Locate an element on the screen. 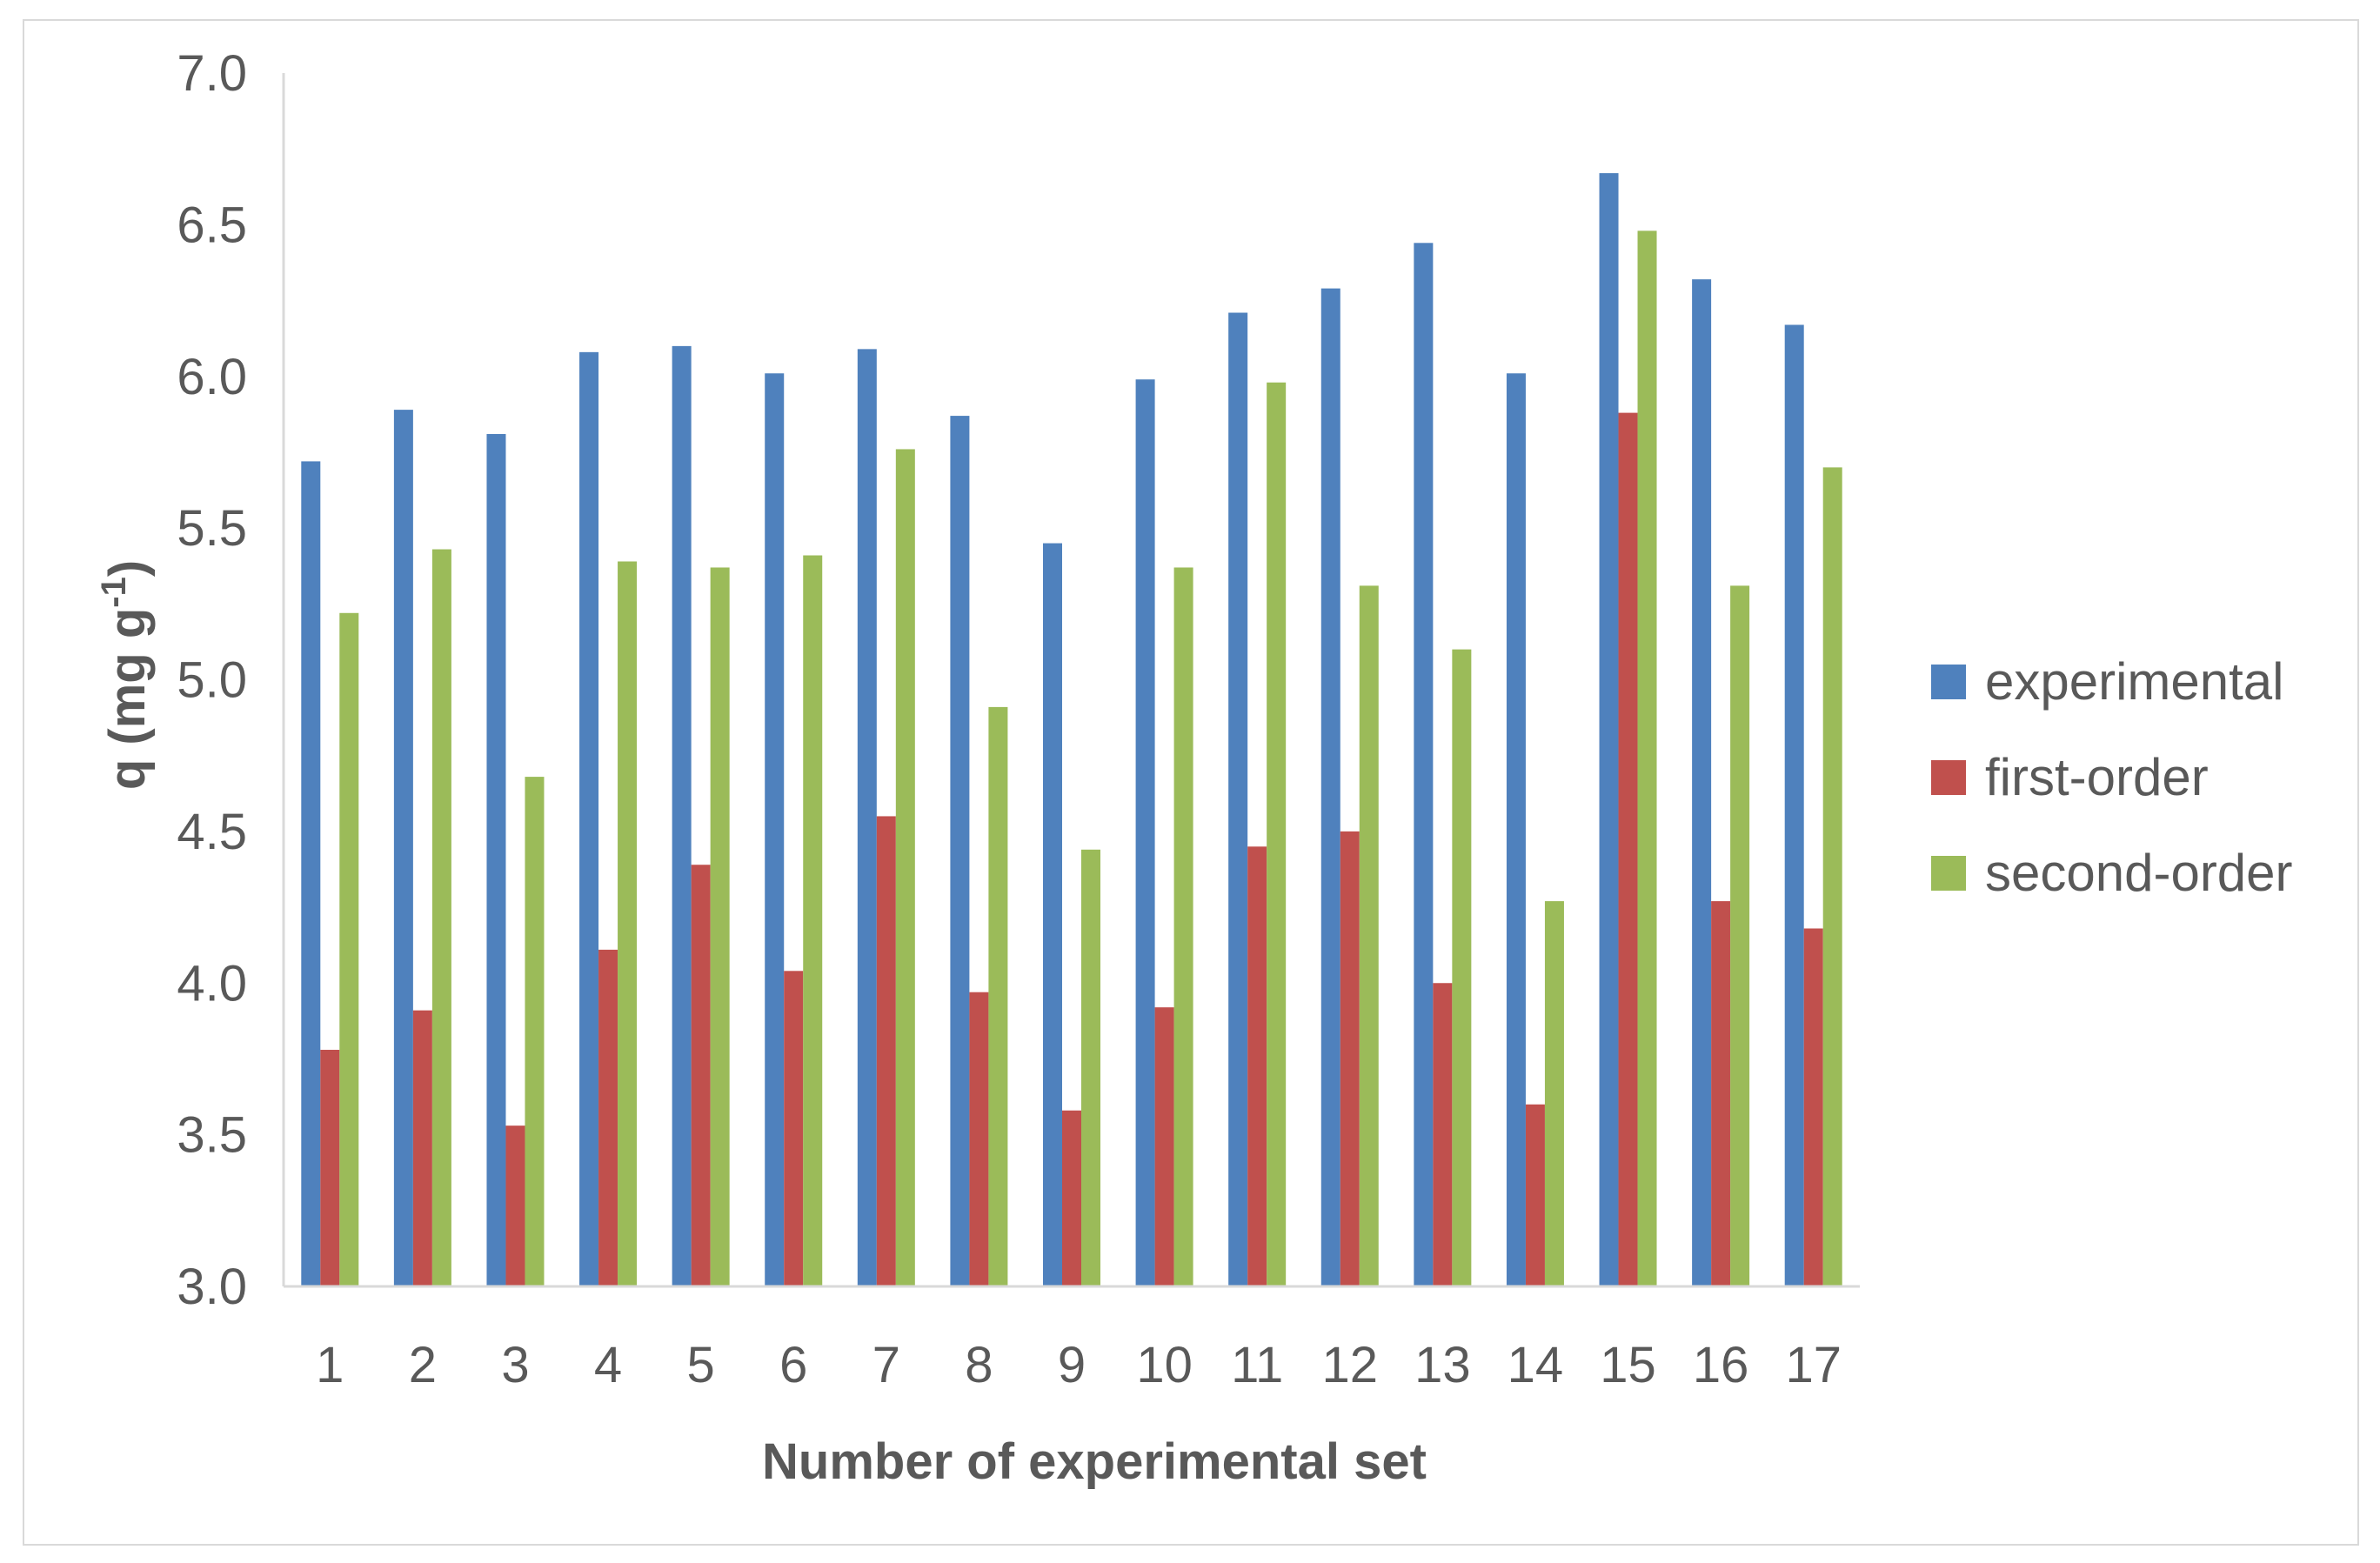 The width and height of the screenshot is (2380, 1563). legend-item-experimental: experimental is located at coordinates (2107, 681).